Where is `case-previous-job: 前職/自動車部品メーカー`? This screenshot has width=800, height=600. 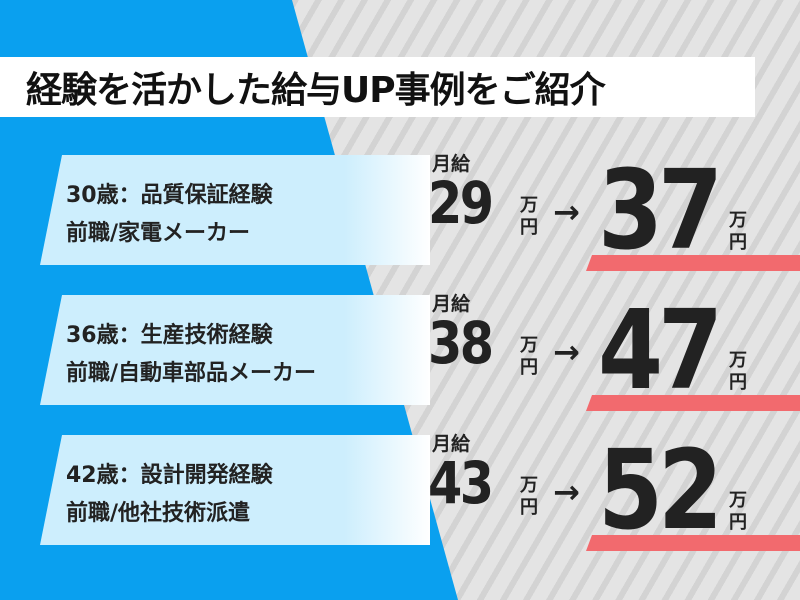 case-previous-job: 前職/自動車部品メーカー is located at coordinates (191, 373).